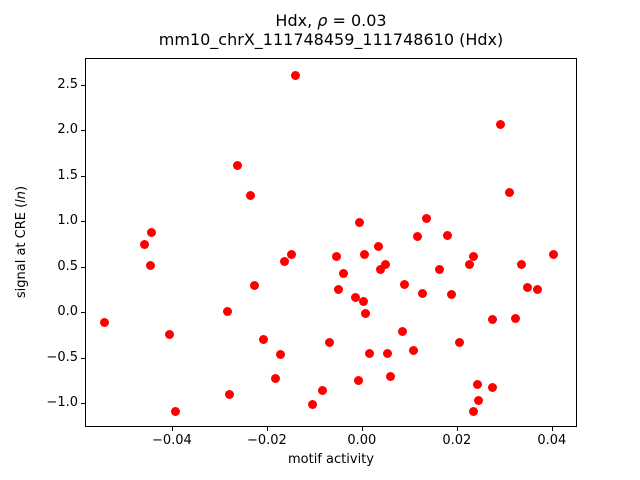 The width and height of the screenshot is (640, 480). What do you see at coordinates (457, 440) in the screenshot?
I see `x-tick-label: 0.02` at bounding box center [457, 440].